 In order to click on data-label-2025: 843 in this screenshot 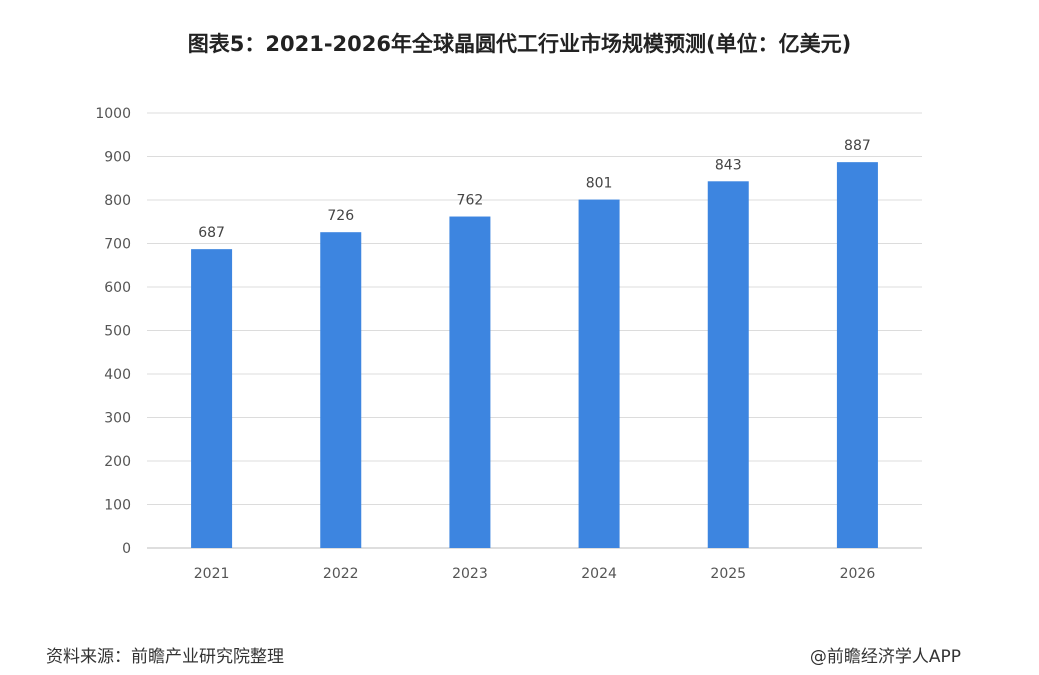, I will do `click(728, 165)`.